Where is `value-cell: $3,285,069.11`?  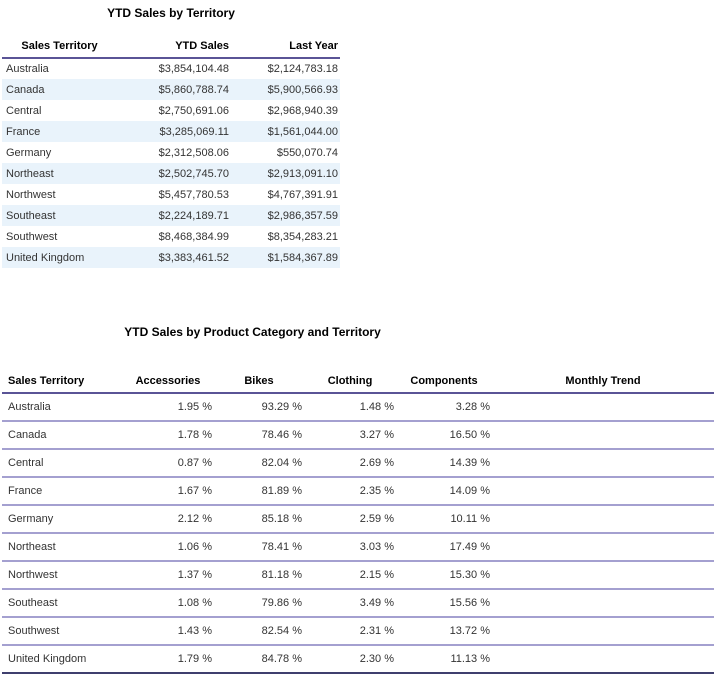
value-cell: $3,285,069.11 is located at coordinates (194, 131).